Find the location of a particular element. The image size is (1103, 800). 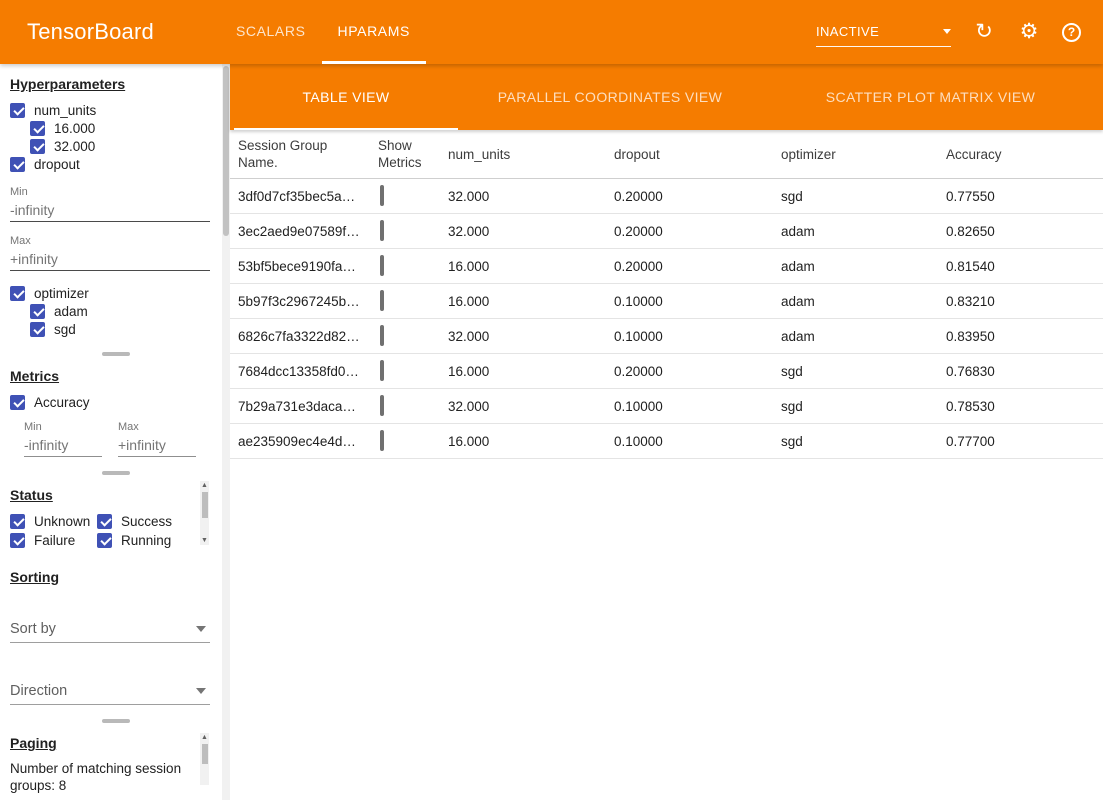

paging-scrollbar: ▲ is located at coordinates (204, 759).